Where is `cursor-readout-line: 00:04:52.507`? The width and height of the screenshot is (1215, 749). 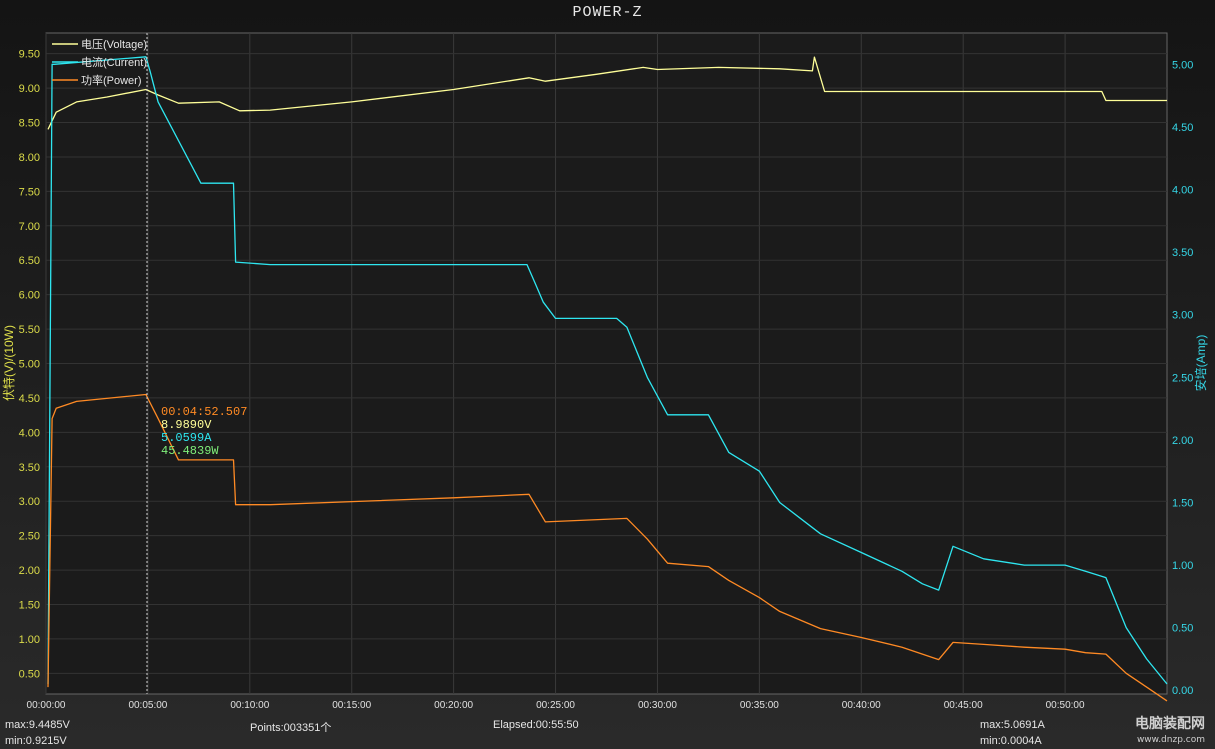 cursor-readout-line: 00:04:52.507 is located at coordinates (204, 412).